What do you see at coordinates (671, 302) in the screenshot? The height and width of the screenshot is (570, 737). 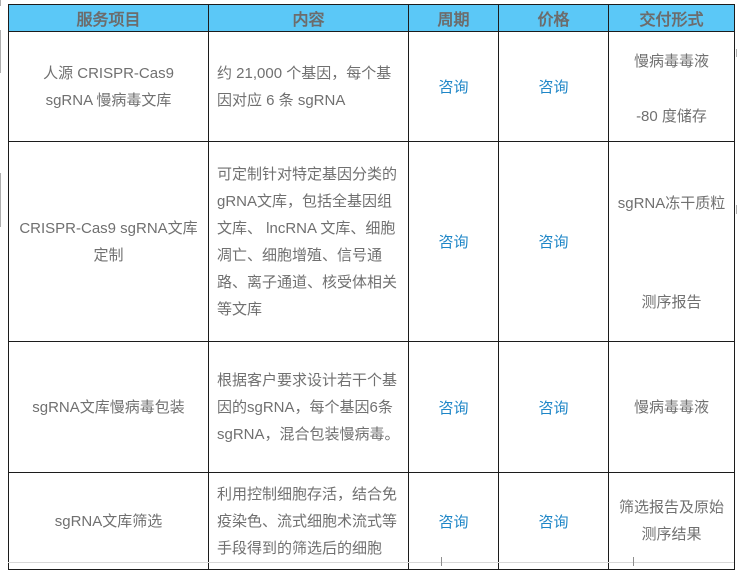 I see `delivery-item: 测序报告` at bounding box center [671, 302].